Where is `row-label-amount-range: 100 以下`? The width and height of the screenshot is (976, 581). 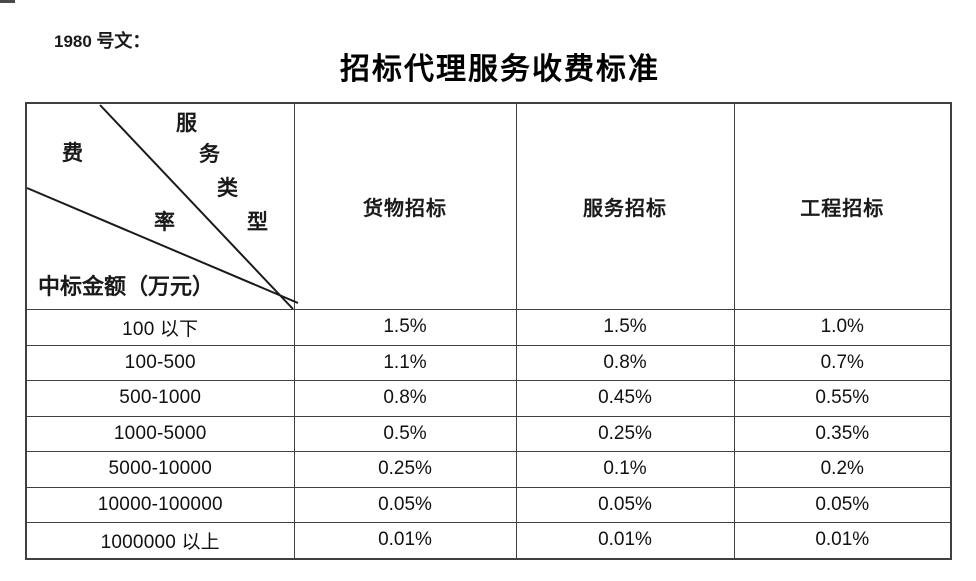 row-label-amount-range: 100 以下 is located at coordinates (160, 327).